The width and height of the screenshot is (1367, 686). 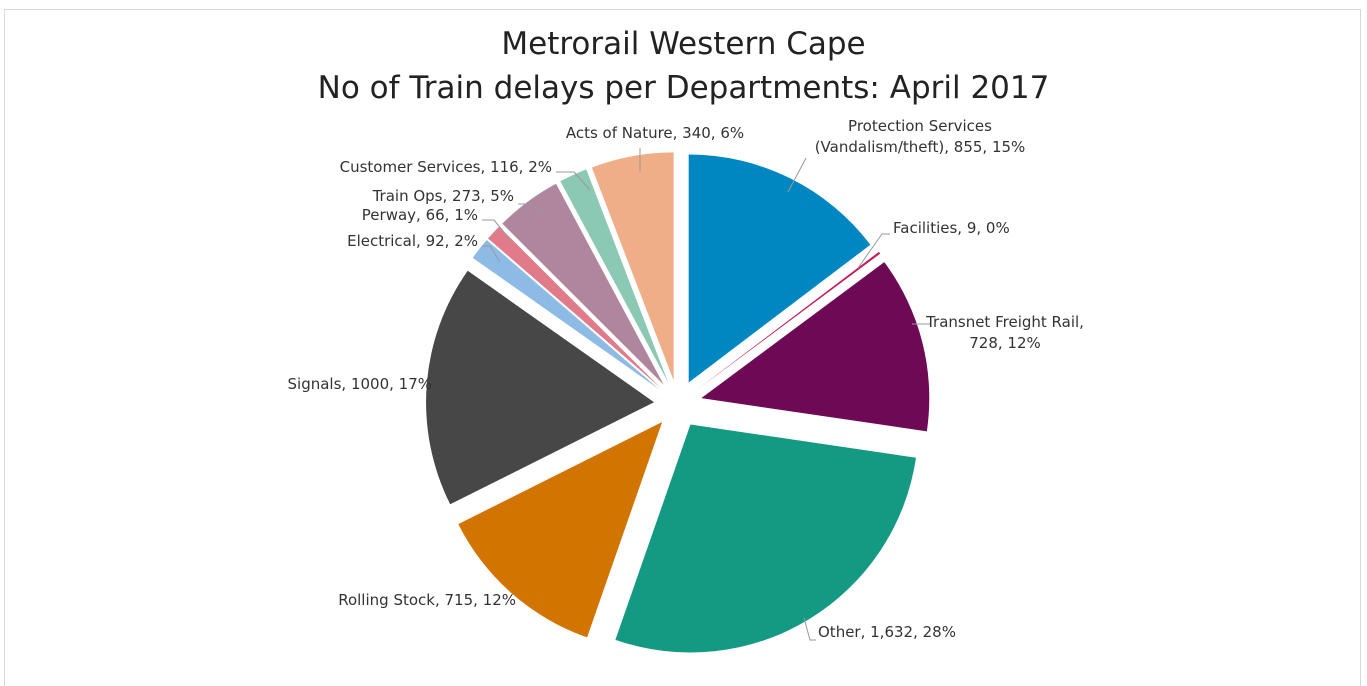 I want to click on data-label: Signals, 1000, 17%, so click(x=359, y=384).